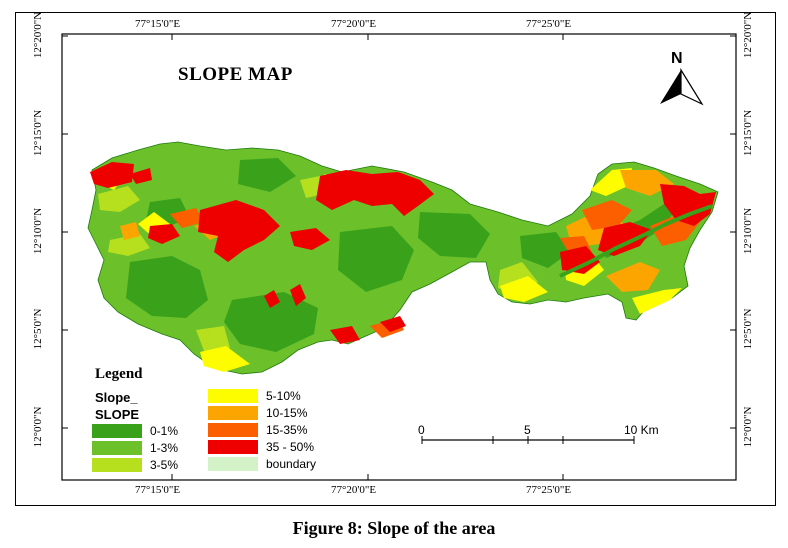 The width and height of the screenshot is (788, 548). Describe the element at coordinates (158, 24) in the screenshot. I see `top-coord-label: 77°15'0"E` at that location.